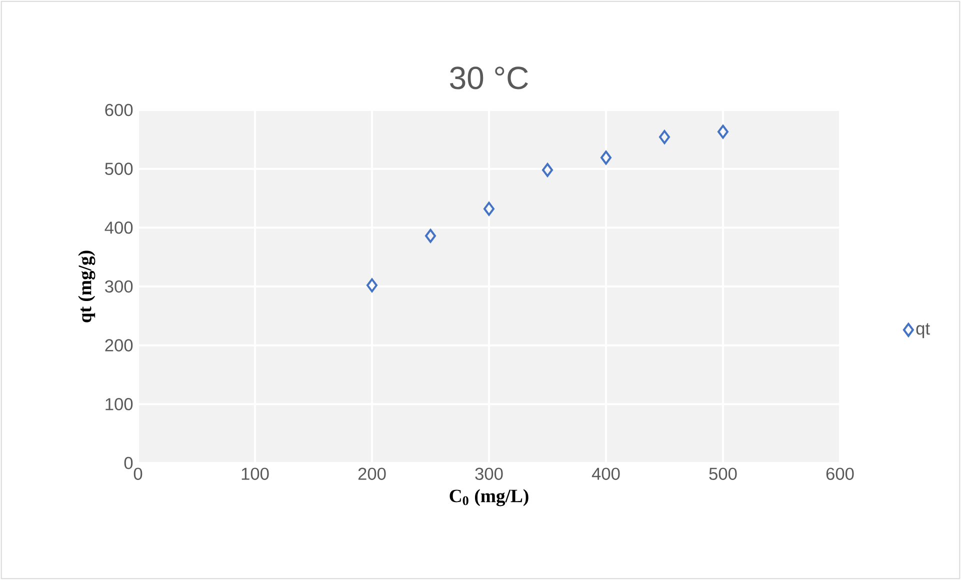 The image size is (961, 580). What do you see at coordinates (119, 110) in the screenshot?
I see `y-tick-label: 600` at bounding box center [119, 110].